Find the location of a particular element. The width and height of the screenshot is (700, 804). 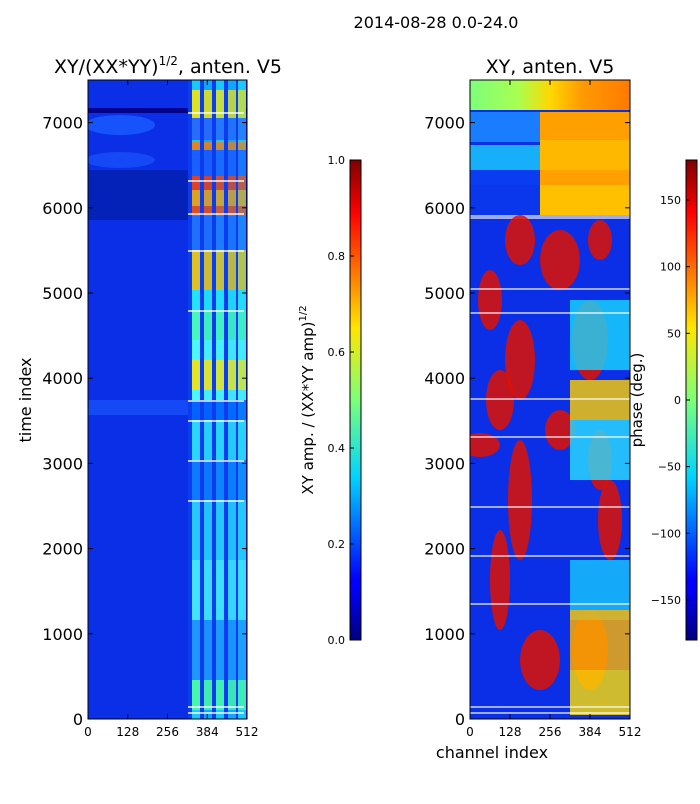

left-ylabel: time index is located at coordinates (25, 399).